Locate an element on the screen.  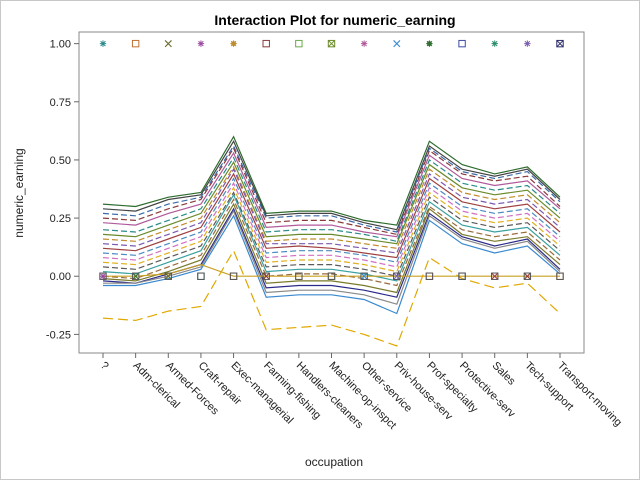
chart-title: Interaction Plot for numeric_earning is located at coordinates (334, 20).